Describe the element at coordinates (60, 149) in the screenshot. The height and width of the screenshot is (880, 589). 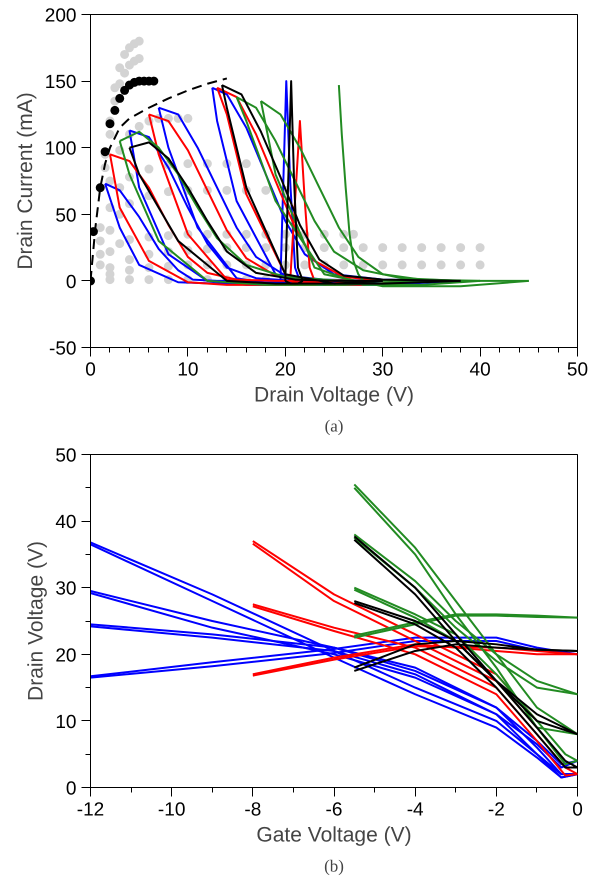
I see `y-tick-label: 100` at that location.